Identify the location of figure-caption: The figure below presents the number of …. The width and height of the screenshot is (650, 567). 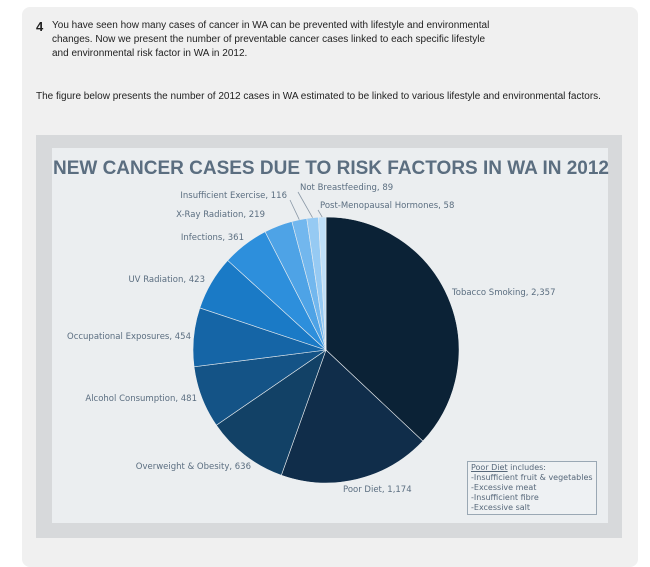
(318, 96).